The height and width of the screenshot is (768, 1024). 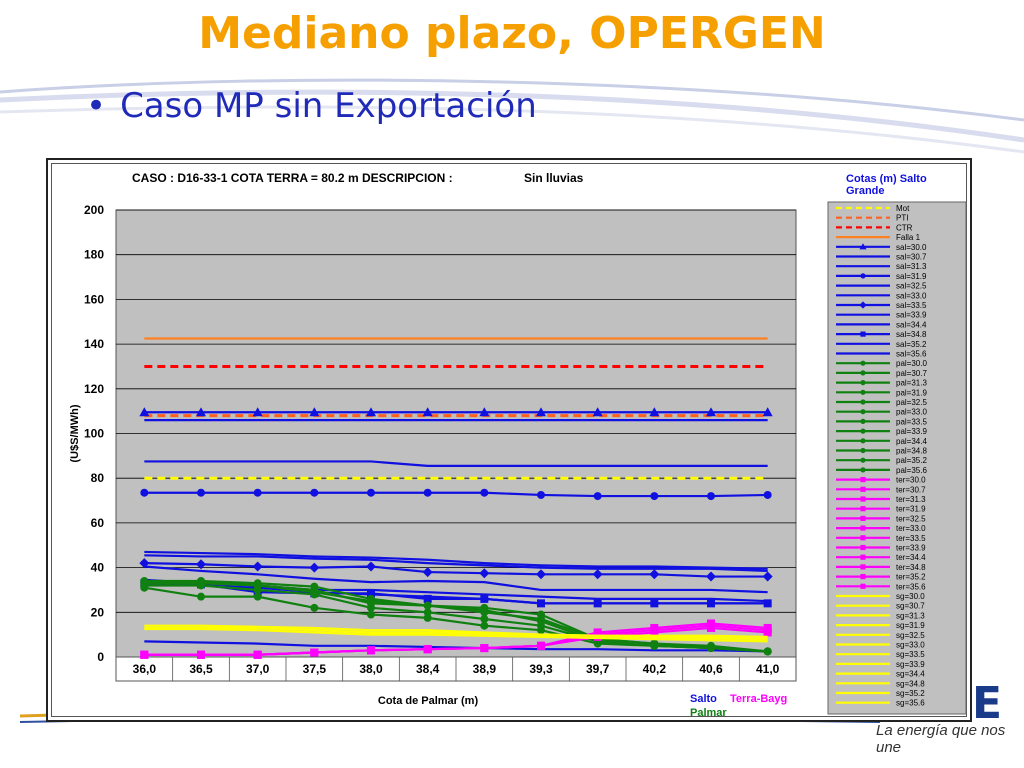 What do you see at coordinates (881, 509) in the screenshot?
I see `legend-entry: ter=31.9` at bounding box center [881, 509].